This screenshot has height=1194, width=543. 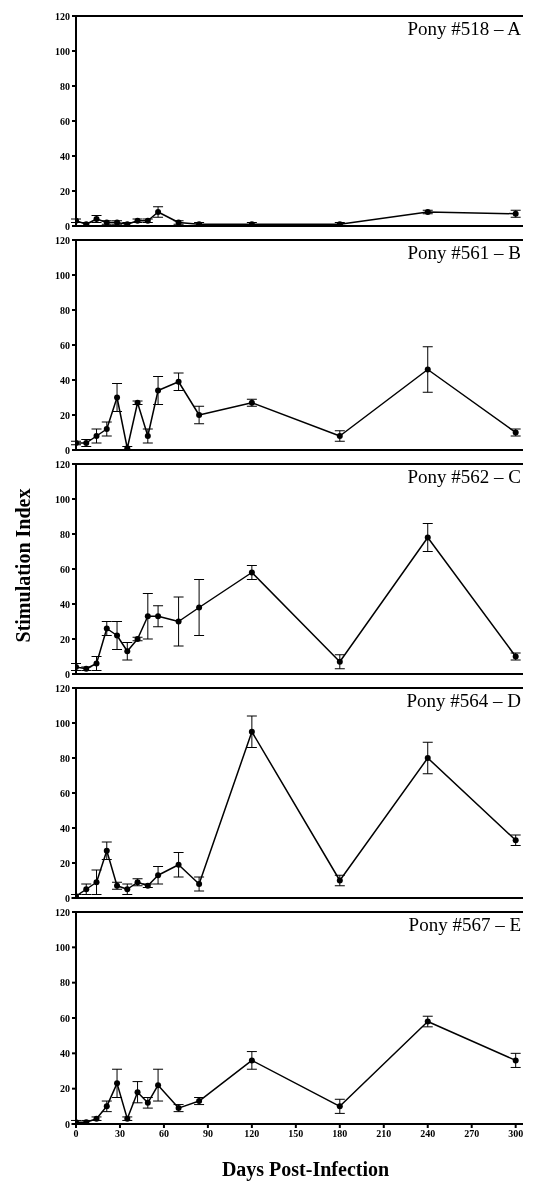 I want to click on chart-title: Pony #561 – B, so click(x=464, y=253).